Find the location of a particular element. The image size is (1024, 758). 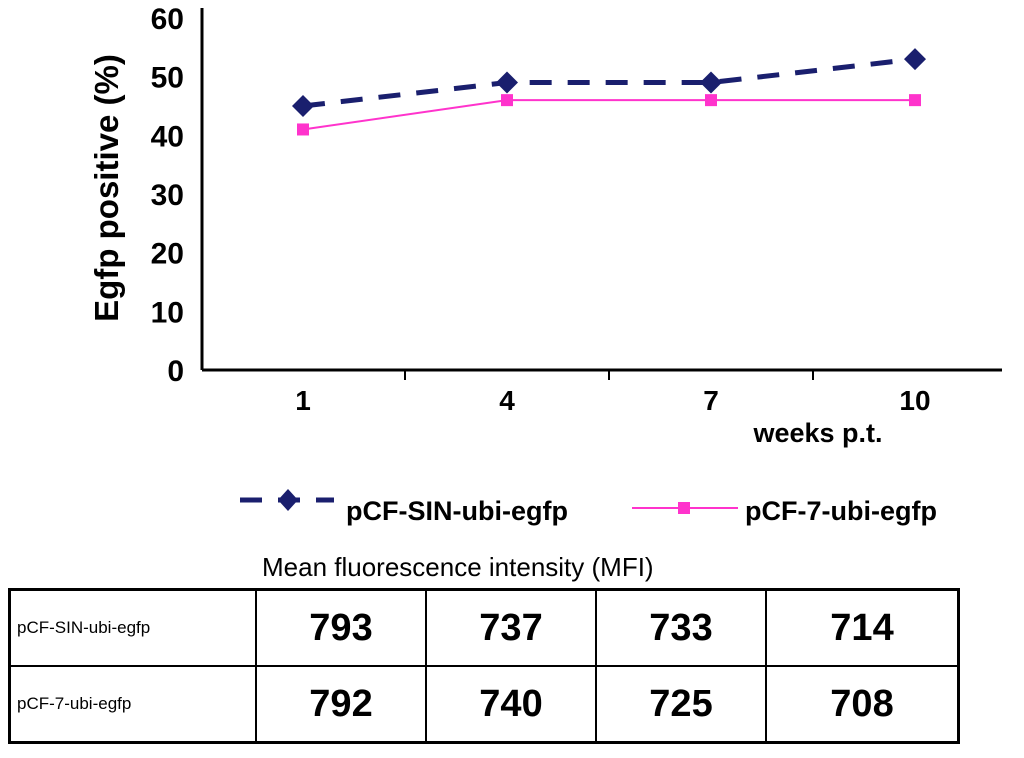

table-cell: 708 is located at coordinates (862, 704).